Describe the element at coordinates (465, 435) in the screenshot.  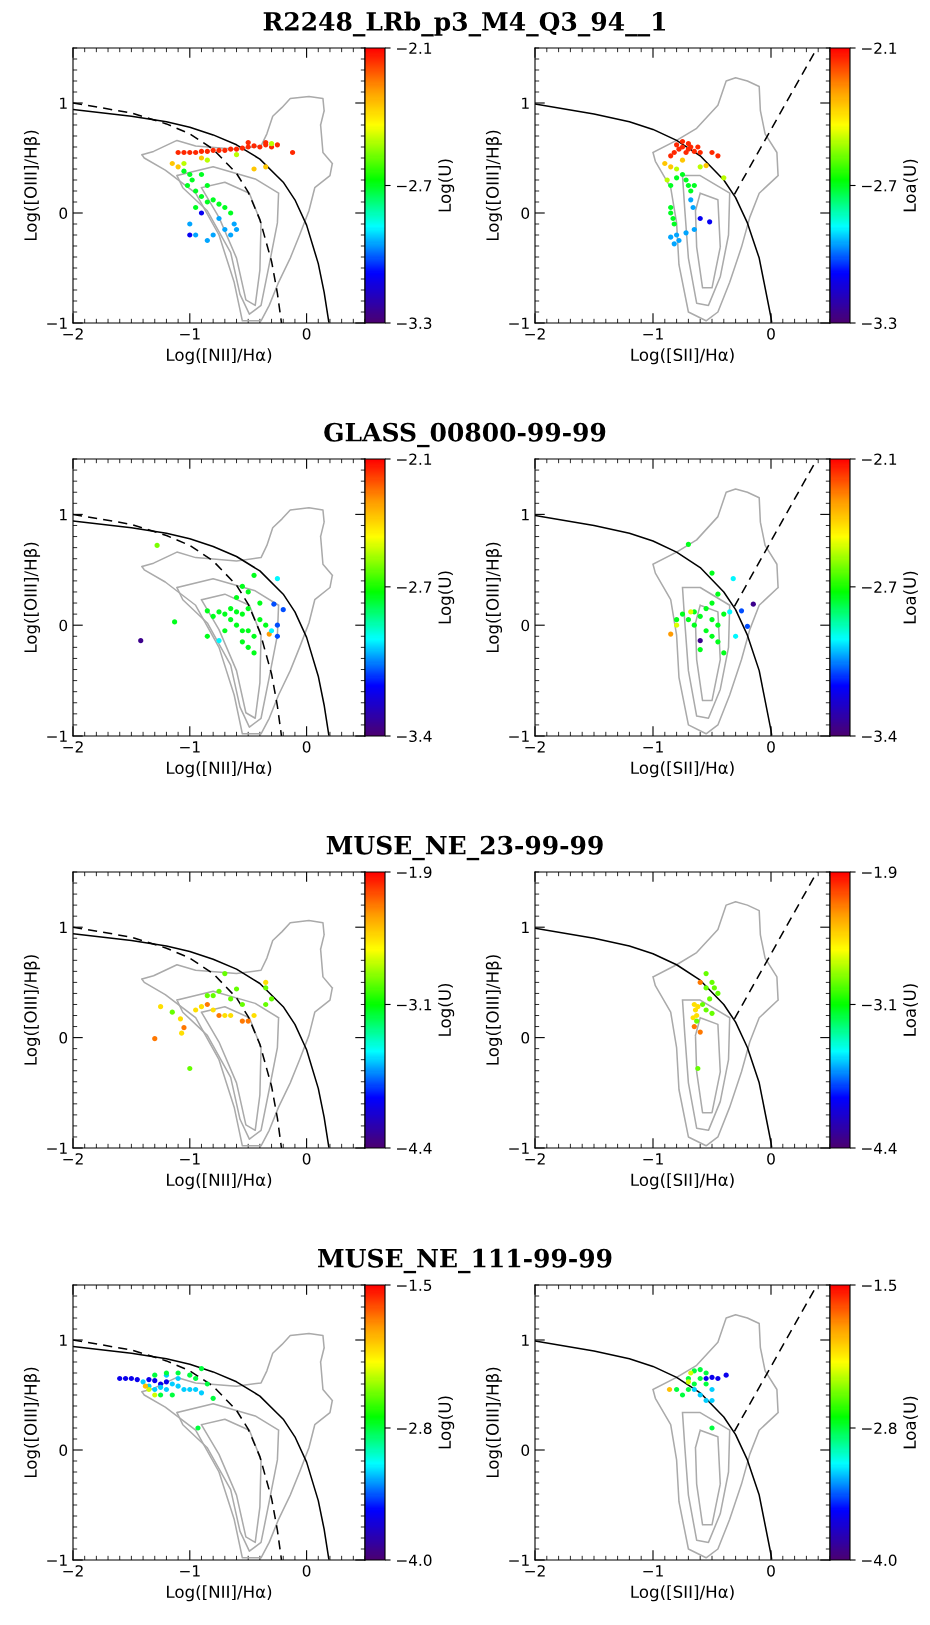
I see `text: GLASS_00800-99-99` at that location.